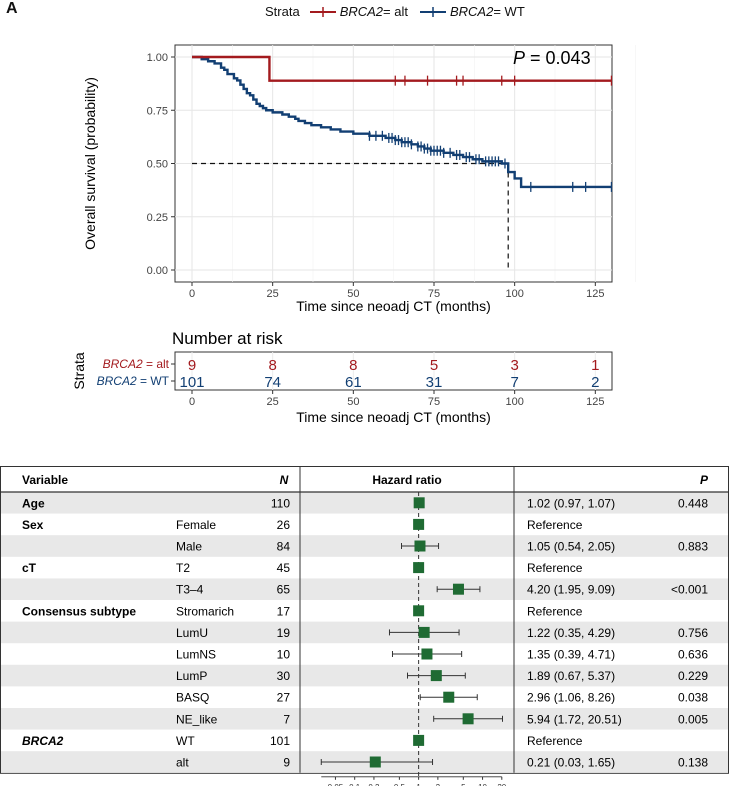  What do you see at coordinates (284, 547) in the screenshot?
I see `row-n: 84` at bounding box center [284, 547].